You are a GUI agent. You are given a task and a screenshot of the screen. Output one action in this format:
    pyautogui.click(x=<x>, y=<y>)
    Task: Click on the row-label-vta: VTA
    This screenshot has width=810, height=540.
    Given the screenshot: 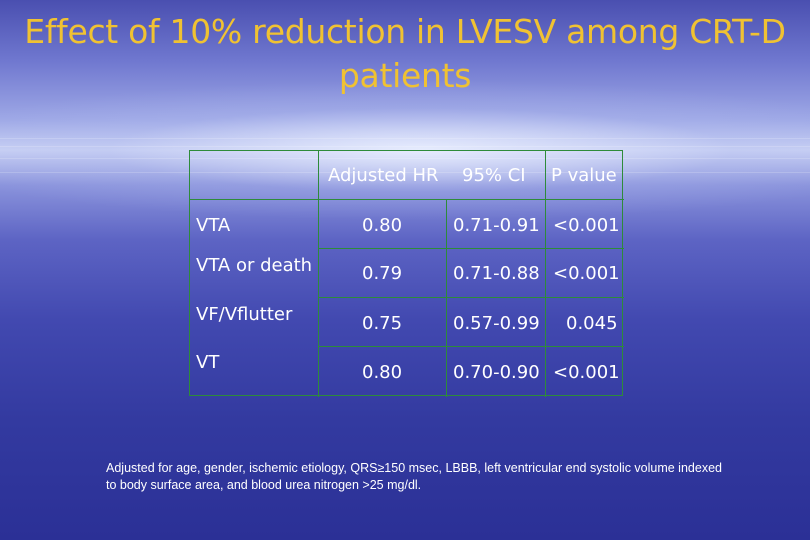 What is the action you would take?
    pyautogui.click(x=213, y=225)
    